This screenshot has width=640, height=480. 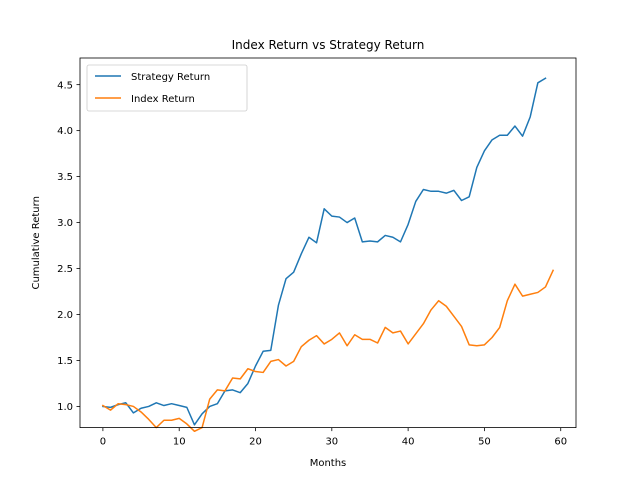 I want to click on legend-label: Strategy Return, so click(x=170, y=77).